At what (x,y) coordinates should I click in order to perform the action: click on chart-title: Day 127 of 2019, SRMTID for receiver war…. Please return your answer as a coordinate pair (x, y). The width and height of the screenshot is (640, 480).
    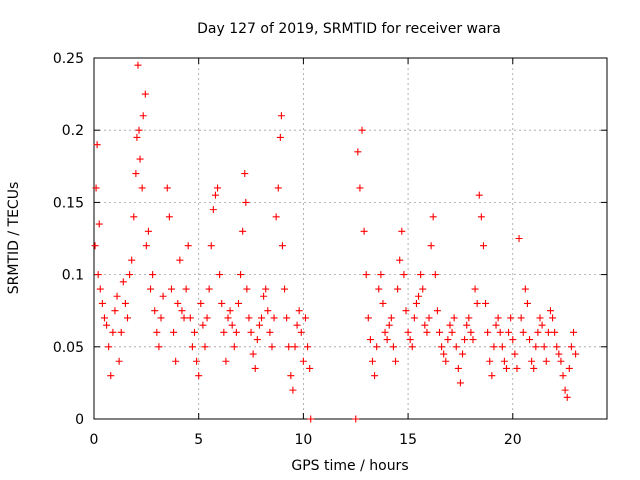
    Looking at the image, I should click on (349, 29).